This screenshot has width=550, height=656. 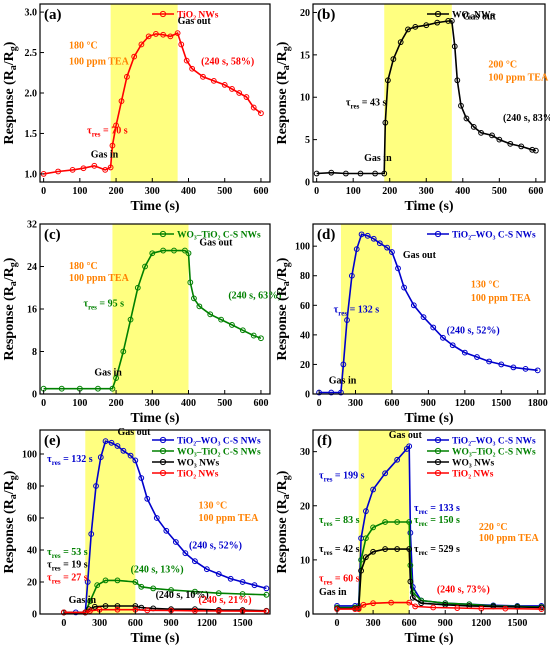 What do you see at coordinates (32, 225) in the screenshot?
I see `y-tick-label: 32` at bounding box center [32, 225].